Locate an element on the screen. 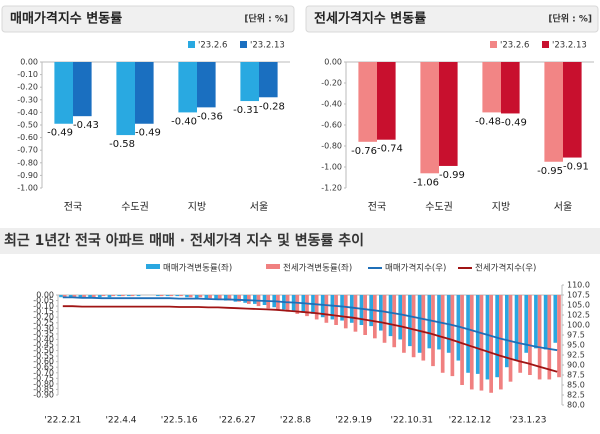 The image size is (600, 434). y-tick-label: -0.90 is located at coordinates (27, 175).